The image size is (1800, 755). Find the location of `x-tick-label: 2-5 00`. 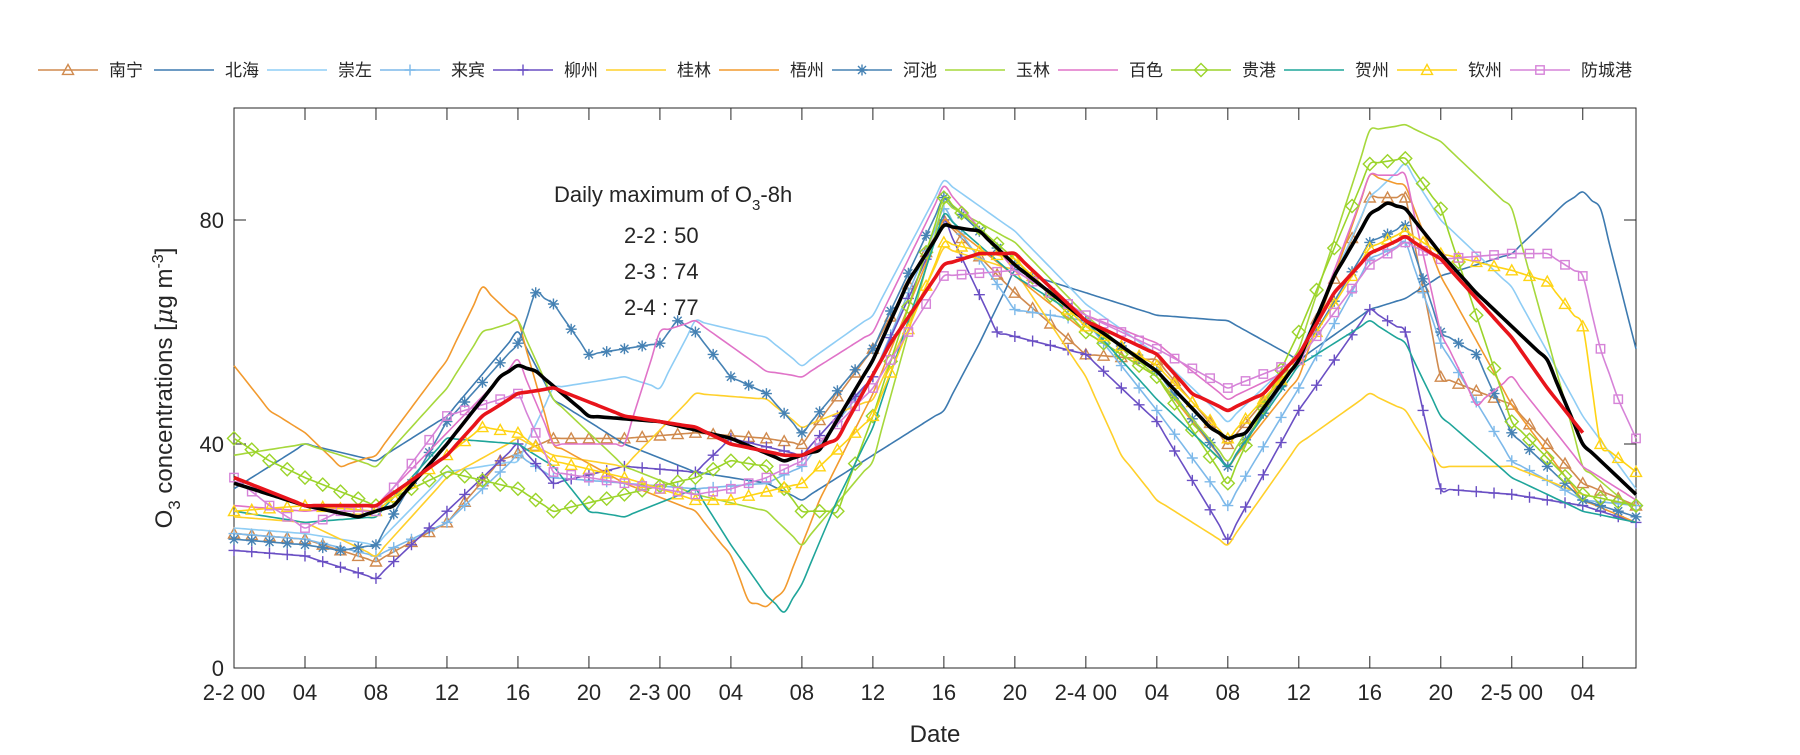

x-tick-label: 2-5 00 is located at coordinates (1512, 692).